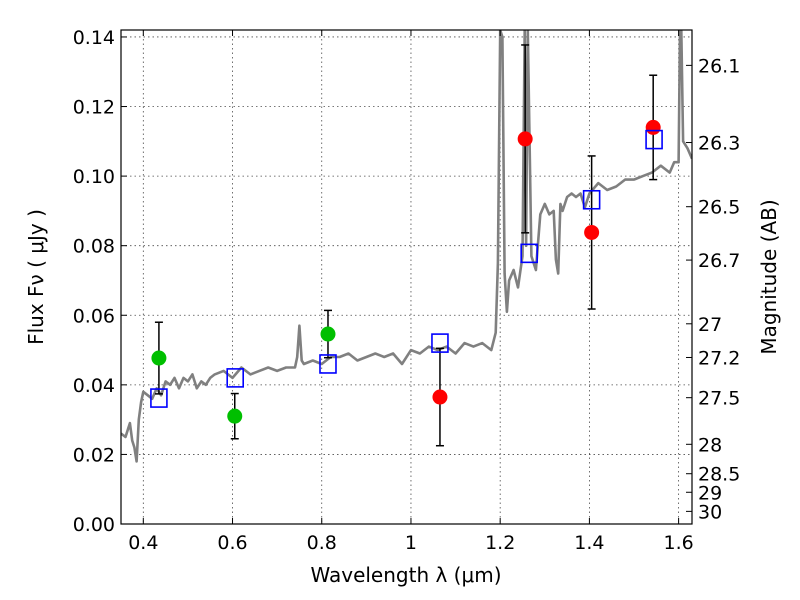  What do you see at coordinates (710, 445) in the screenshot?
I see `y2-tick-label: 28` at bounding box center [710, 445].